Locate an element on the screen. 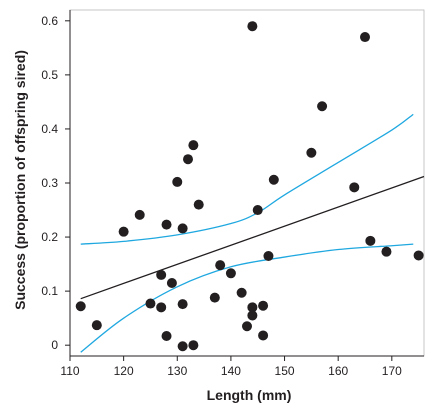  x-tick-label: 110 is located at coordinates (69, 371).